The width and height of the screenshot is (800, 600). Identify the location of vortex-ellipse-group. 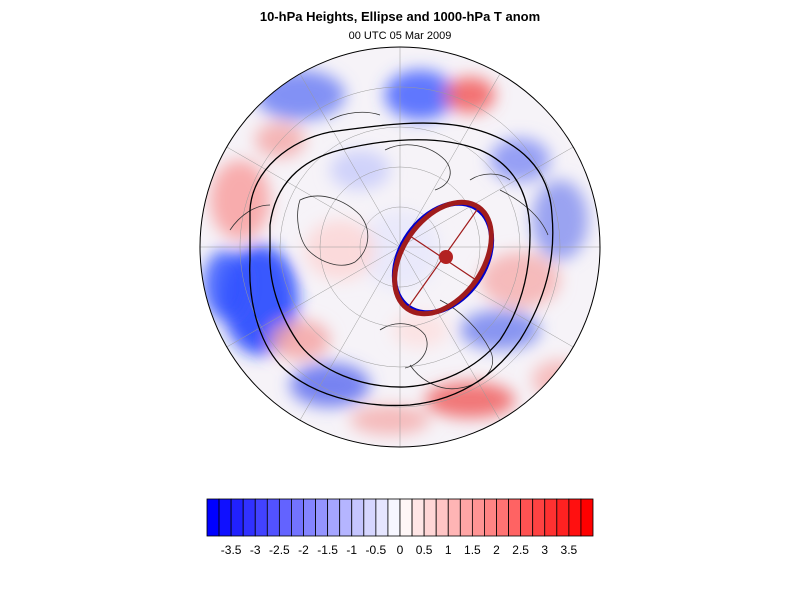
(443, 258).